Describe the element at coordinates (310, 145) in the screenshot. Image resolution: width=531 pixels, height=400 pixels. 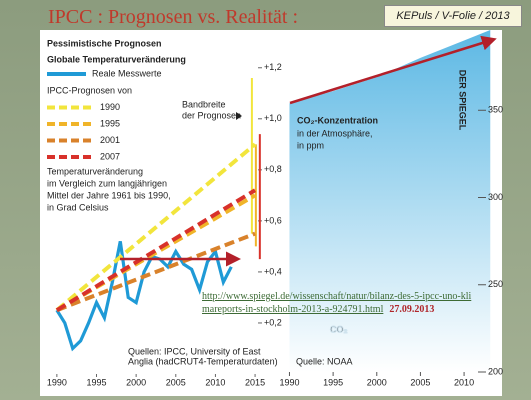
I see `chart-subtitle: in ppm` at that location.